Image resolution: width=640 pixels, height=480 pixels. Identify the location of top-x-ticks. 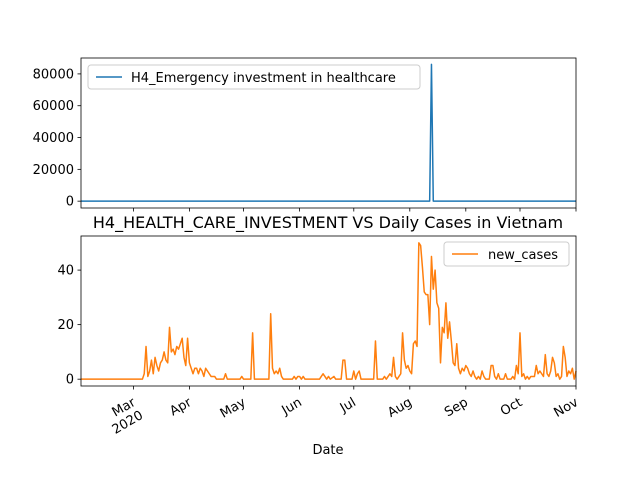
(354, 210).